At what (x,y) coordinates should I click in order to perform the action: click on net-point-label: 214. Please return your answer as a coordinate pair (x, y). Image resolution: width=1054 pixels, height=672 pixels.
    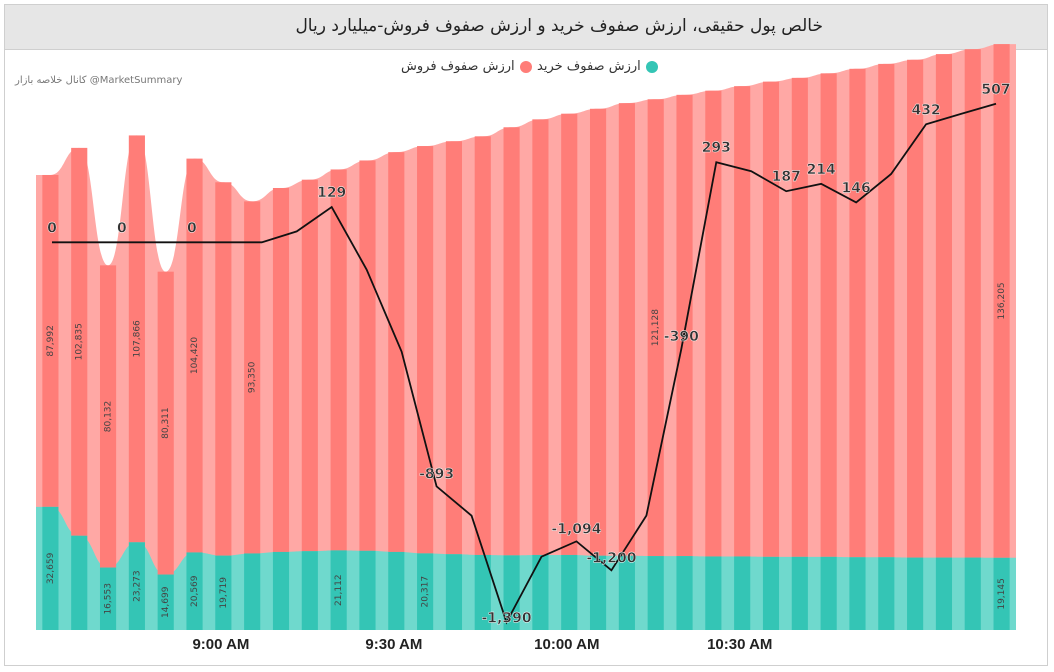
    Looking at the image, I should click on (821, 170).